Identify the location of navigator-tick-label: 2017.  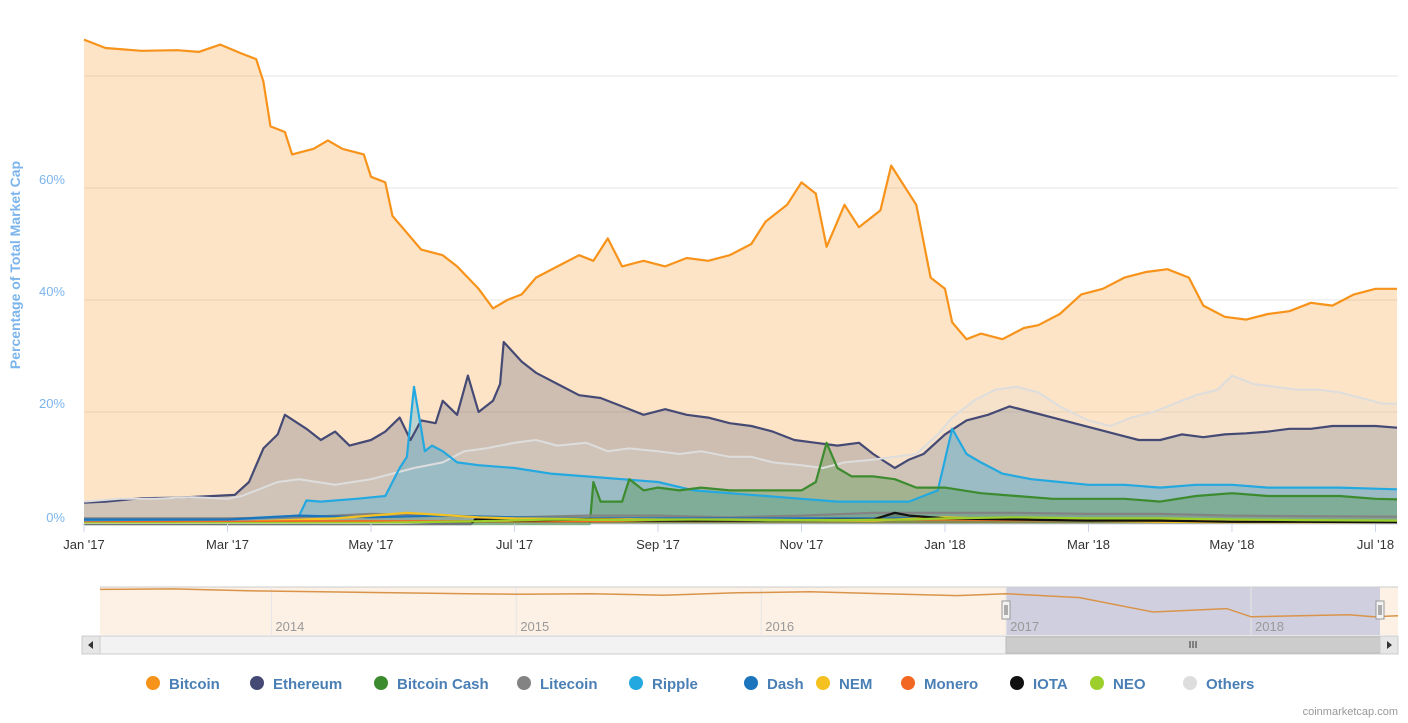
(1024, 626).